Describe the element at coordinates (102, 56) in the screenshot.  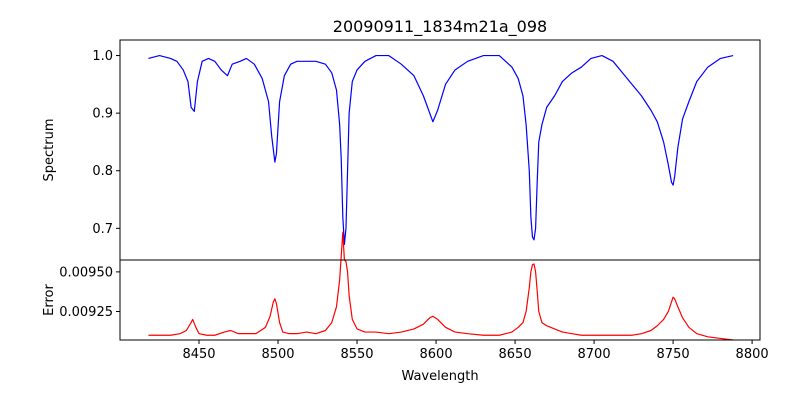
I see `spectrum-y-tick-label: 1.0` at that location.